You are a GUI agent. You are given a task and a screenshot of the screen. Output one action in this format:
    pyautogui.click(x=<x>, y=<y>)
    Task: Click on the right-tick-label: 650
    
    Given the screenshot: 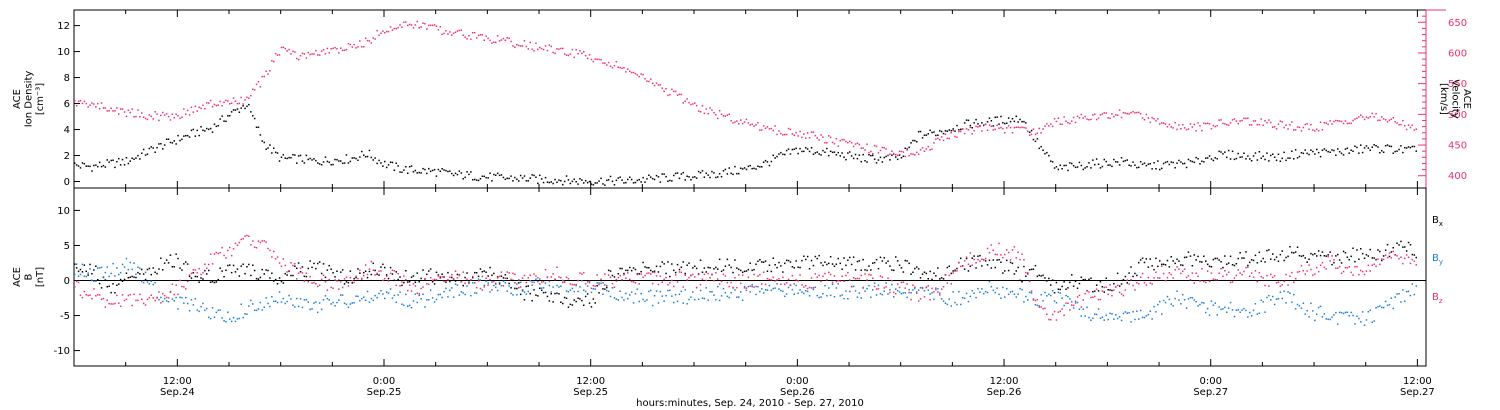 What is the action you would take?
    pyautogui.click(x=1457, y=23)
    